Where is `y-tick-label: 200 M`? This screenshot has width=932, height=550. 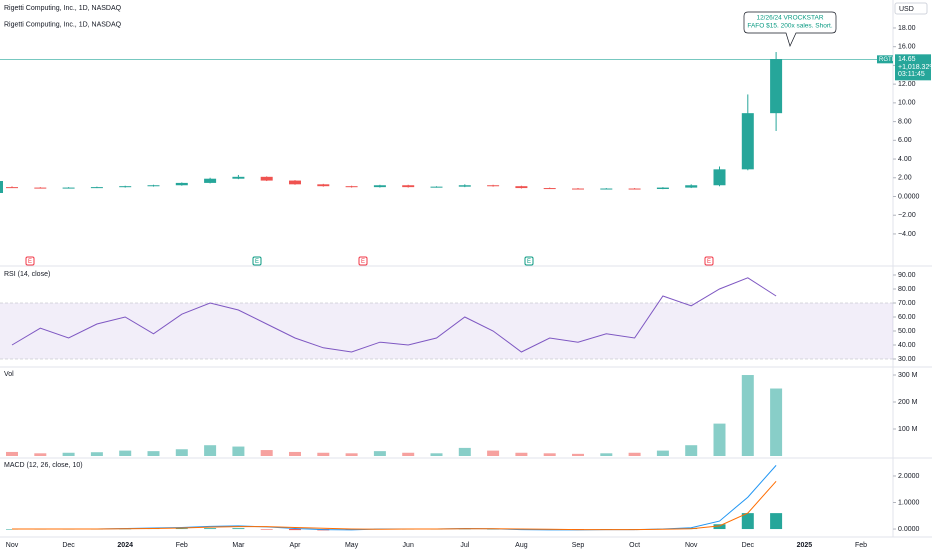
y-tick-label: 200 M is located at coordinates (908, 402).